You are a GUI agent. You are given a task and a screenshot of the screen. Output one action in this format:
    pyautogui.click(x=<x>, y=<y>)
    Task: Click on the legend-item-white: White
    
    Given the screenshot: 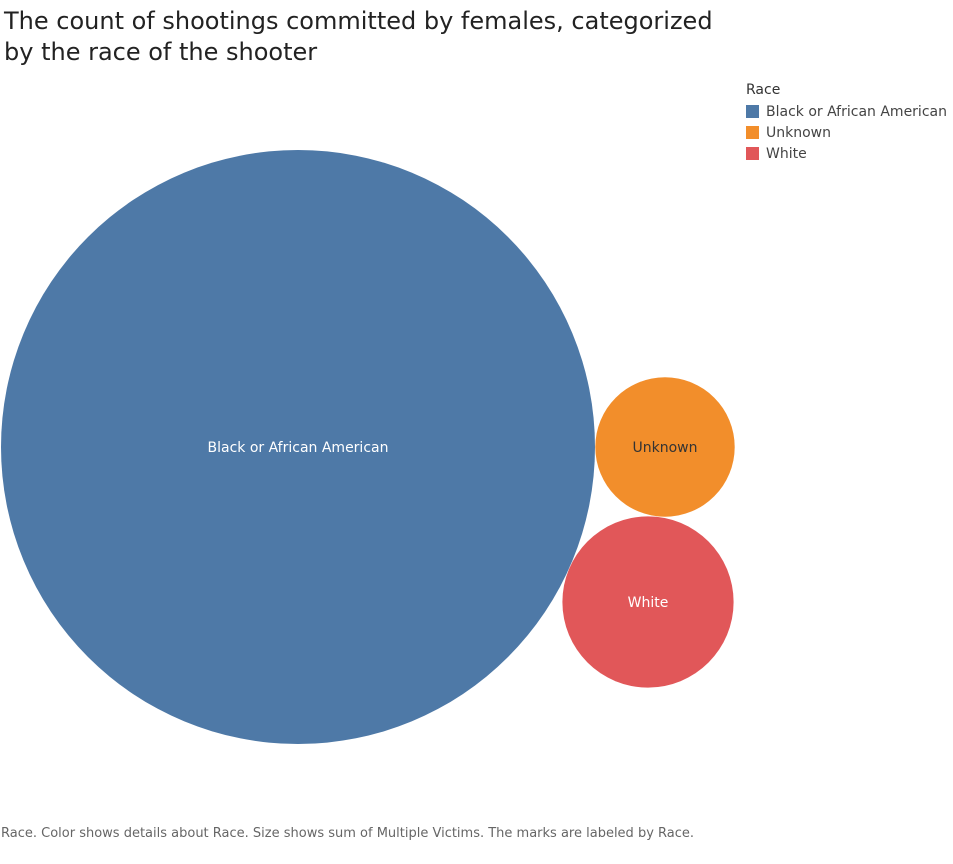 What is the action you would take?
    pyautogui.click(x=848, y=153)
    